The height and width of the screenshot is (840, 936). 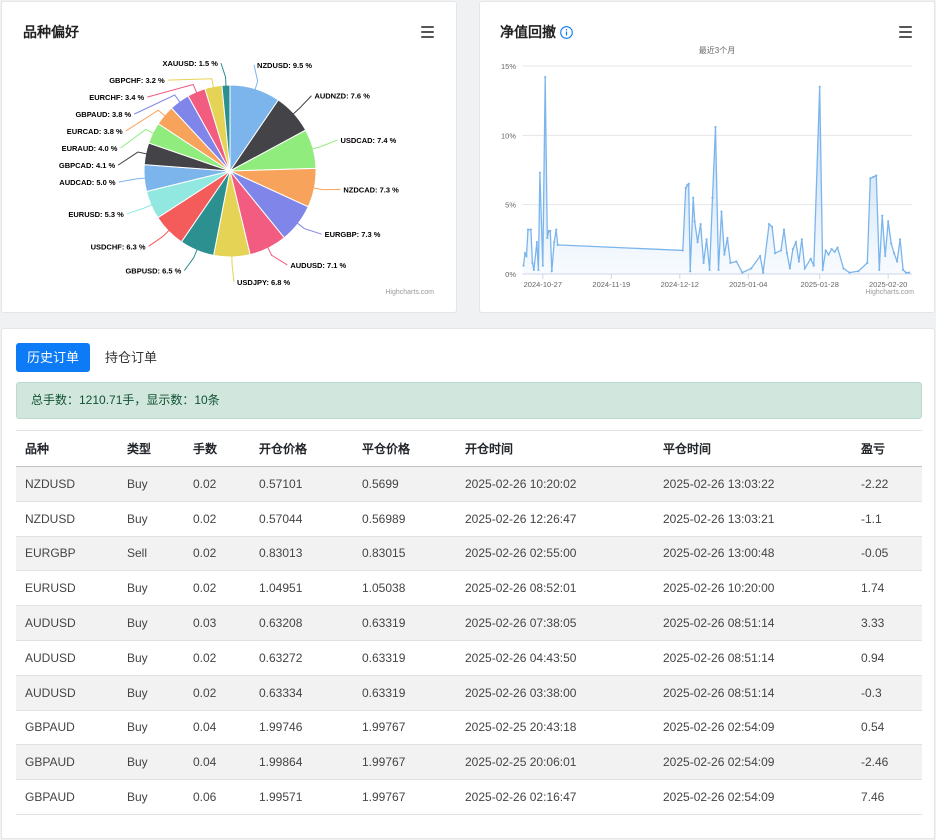 What do you see at coordinates (753, 554) in the screenshot?
I see `table-cell: 2025-02-26 13:00:48` at bounding box center [753, 554].